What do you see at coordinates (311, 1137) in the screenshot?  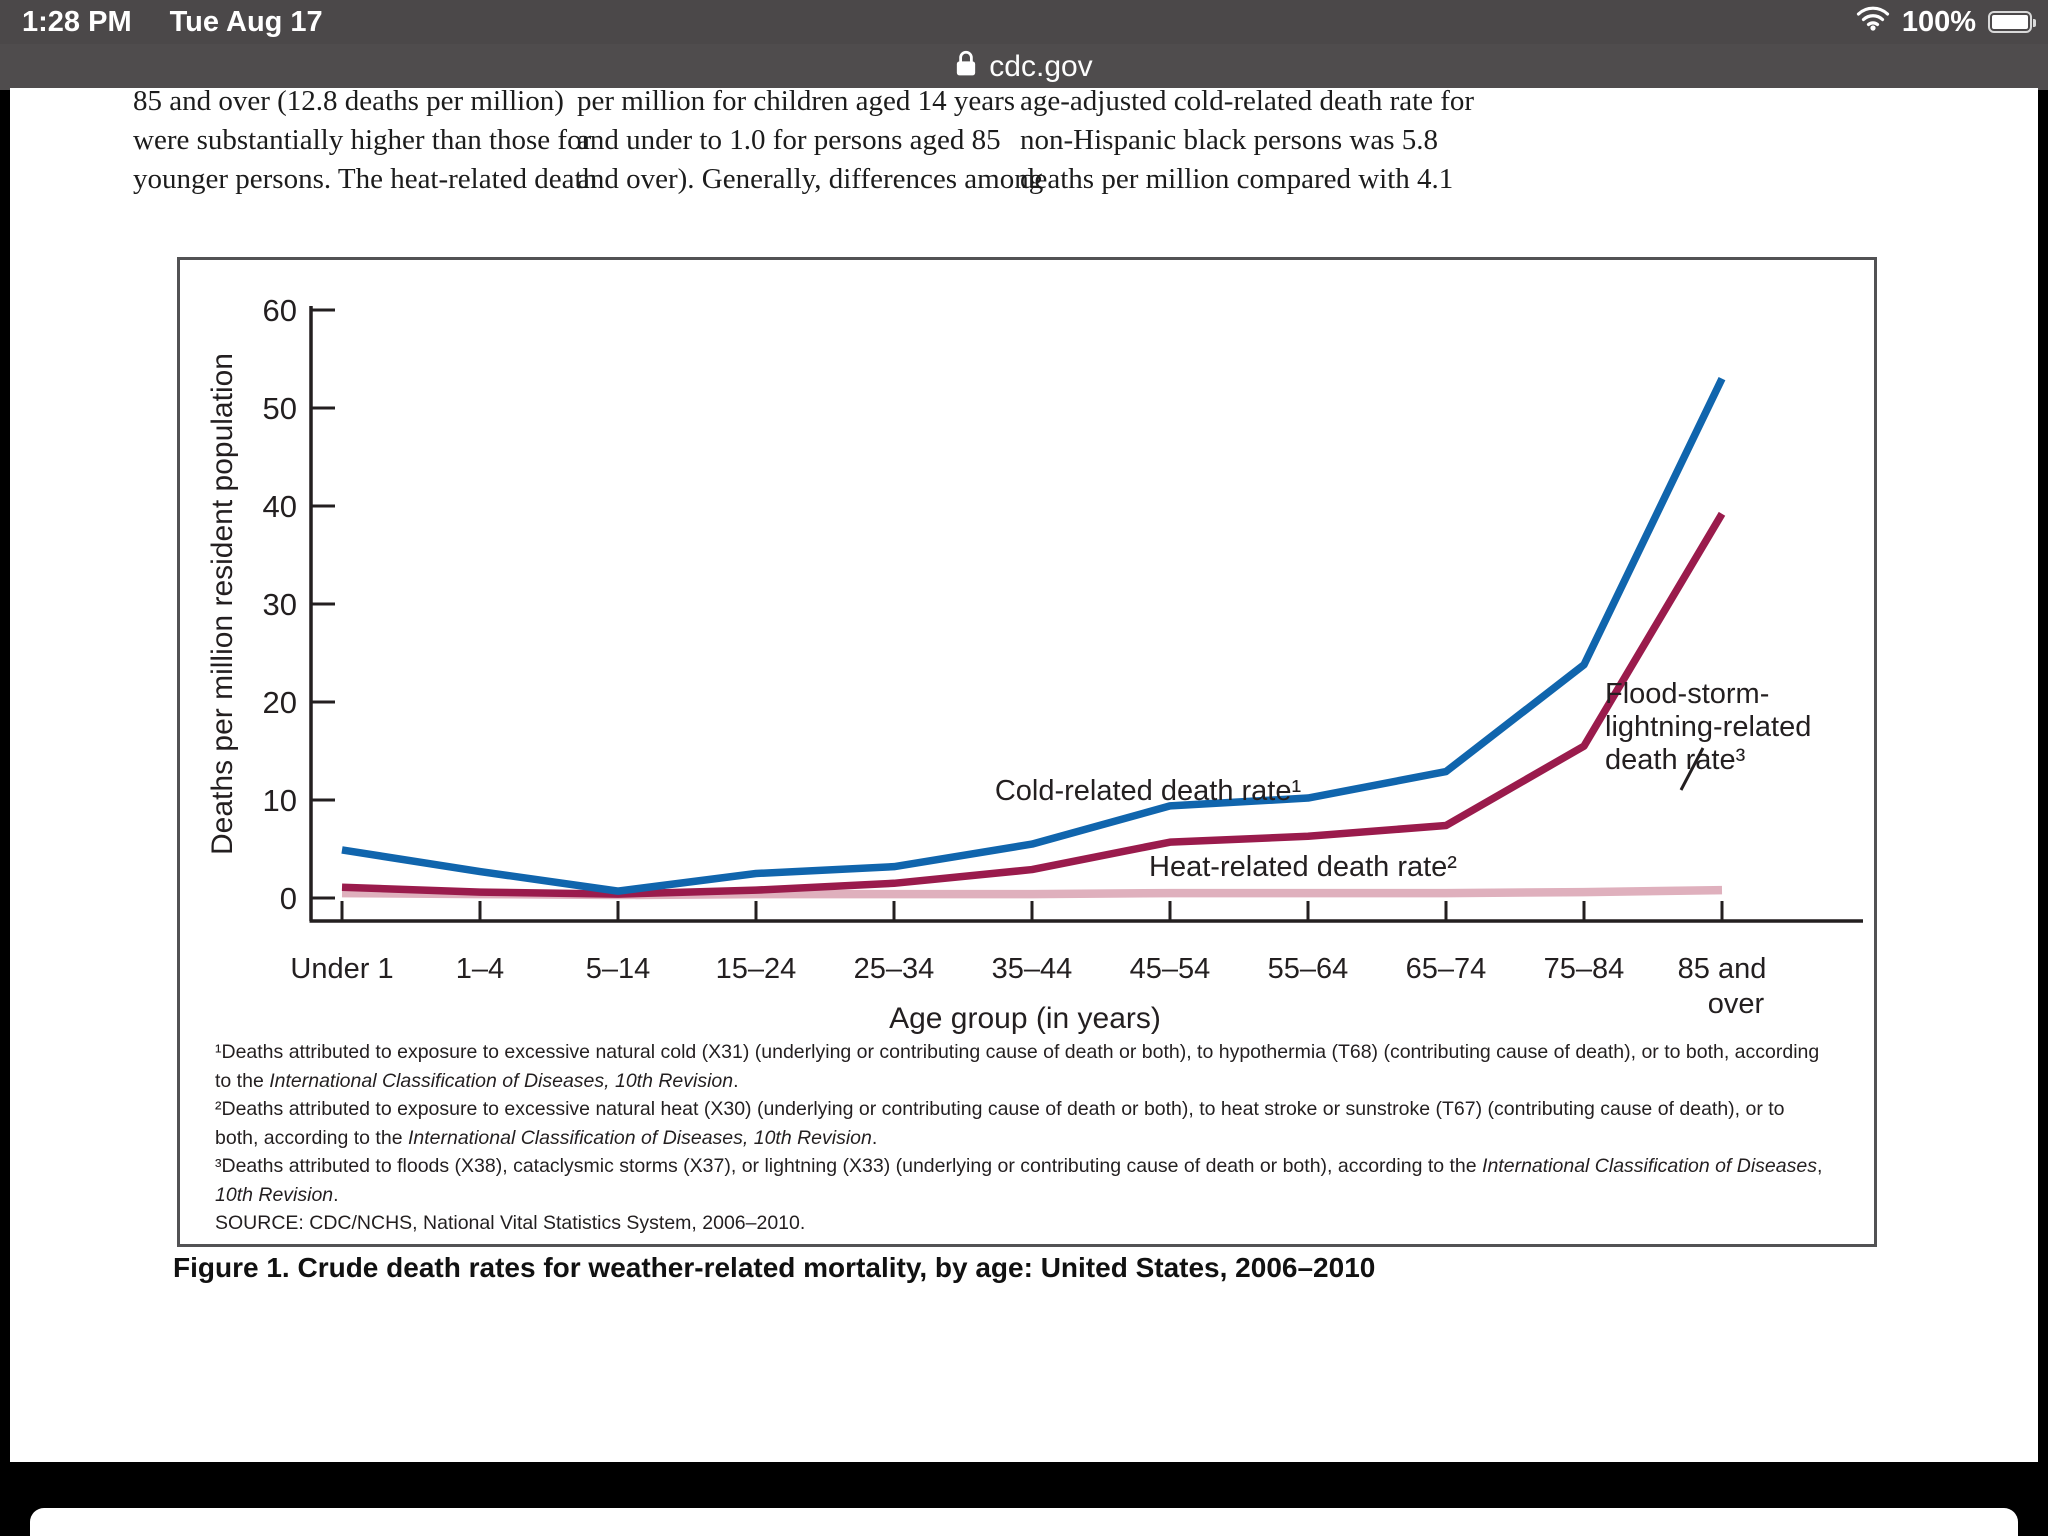 I see `footnote-segment: both, according to the` at bounding box center [311, 1137].